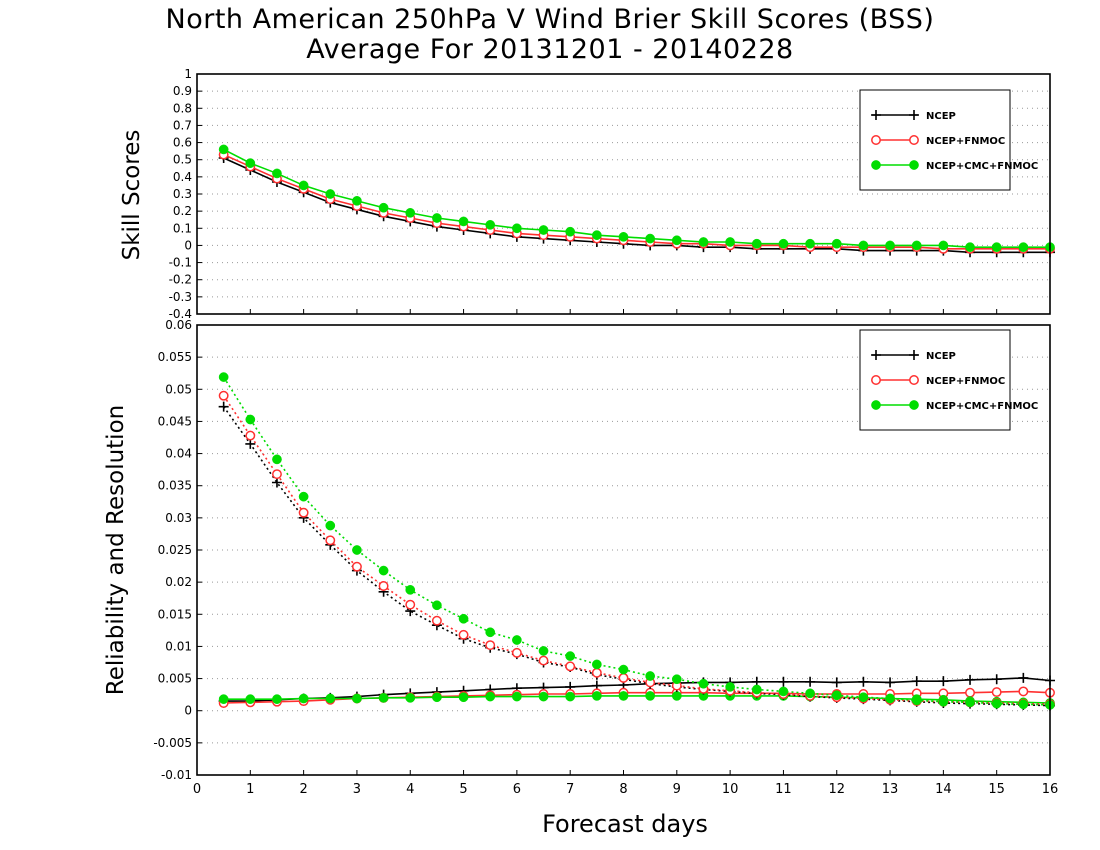  Describe the element at coordinates (623, 789) in the screenshot. I see `x-tick-label: 8` at that location.